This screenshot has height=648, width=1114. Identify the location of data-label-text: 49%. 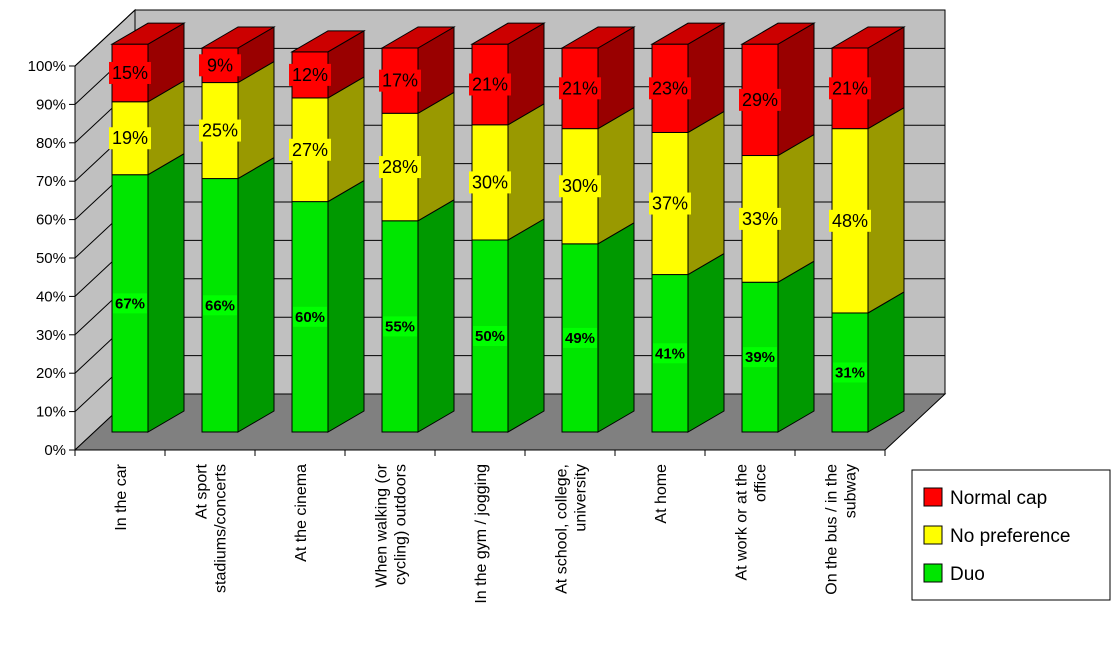
(580, 338).